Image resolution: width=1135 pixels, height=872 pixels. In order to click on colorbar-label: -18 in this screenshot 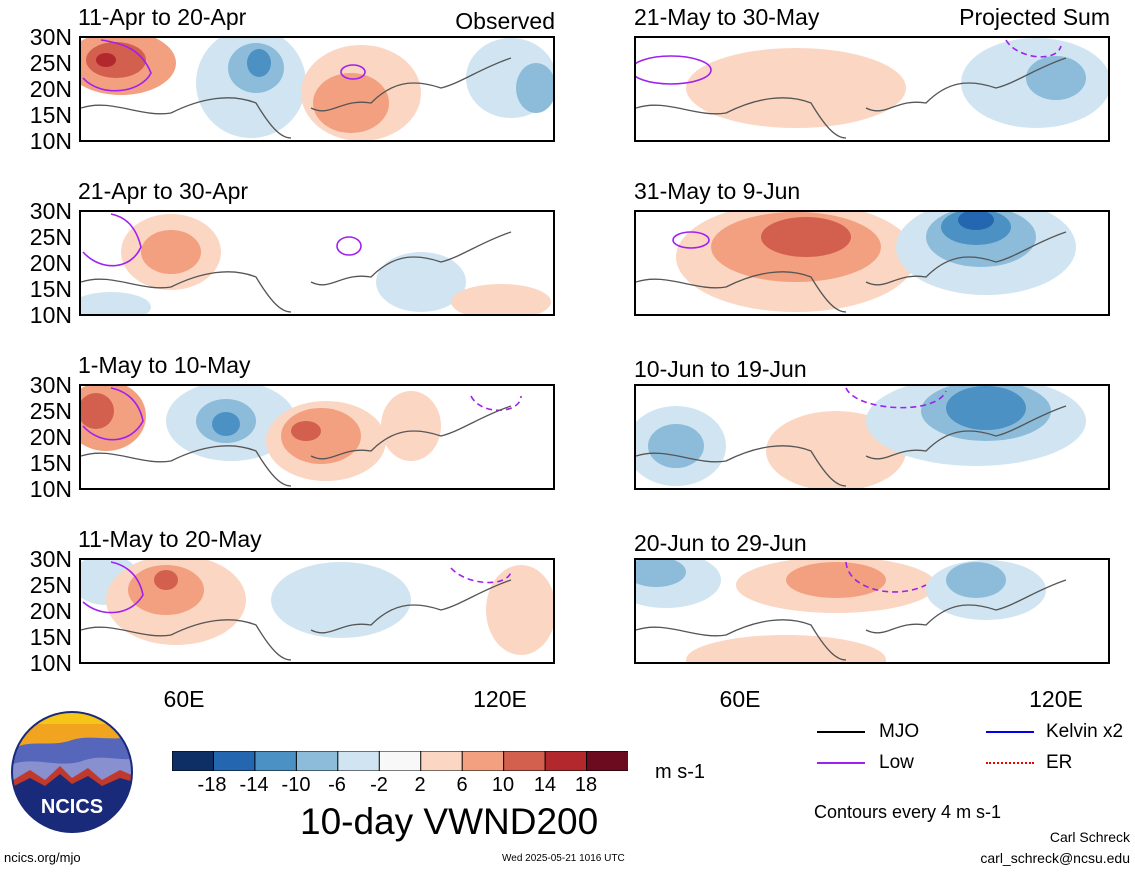, I will do `click(212, 785)`.